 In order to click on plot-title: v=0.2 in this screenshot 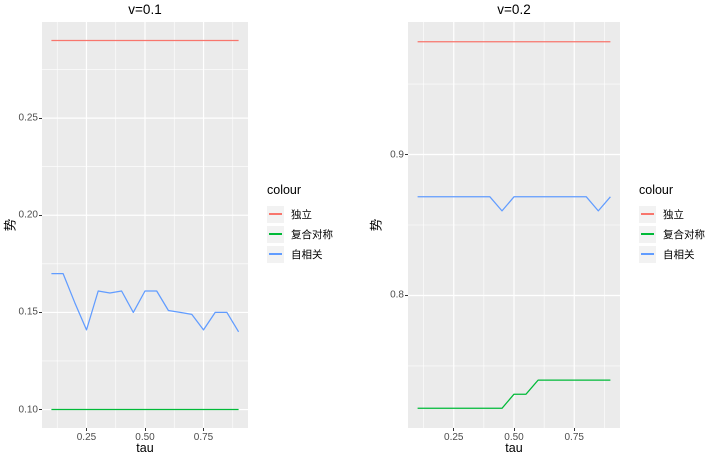, I will do `click(514, 9)`.